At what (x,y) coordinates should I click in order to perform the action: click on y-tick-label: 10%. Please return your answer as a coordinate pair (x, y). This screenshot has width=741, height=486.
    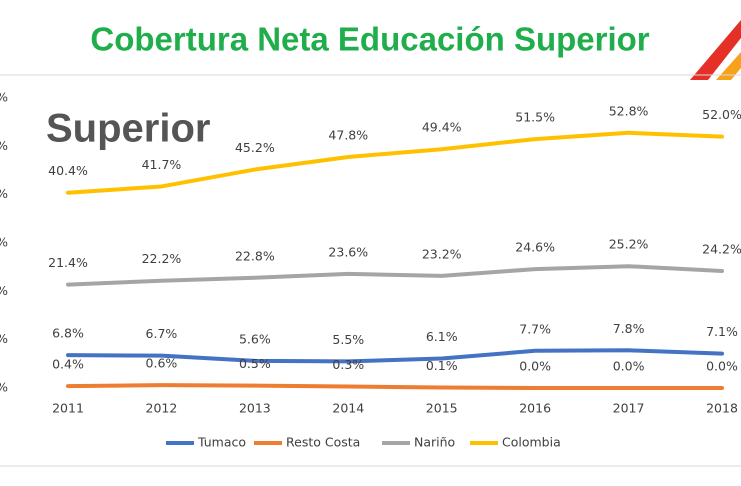
    Looking at the image, I should click on (4, 338).